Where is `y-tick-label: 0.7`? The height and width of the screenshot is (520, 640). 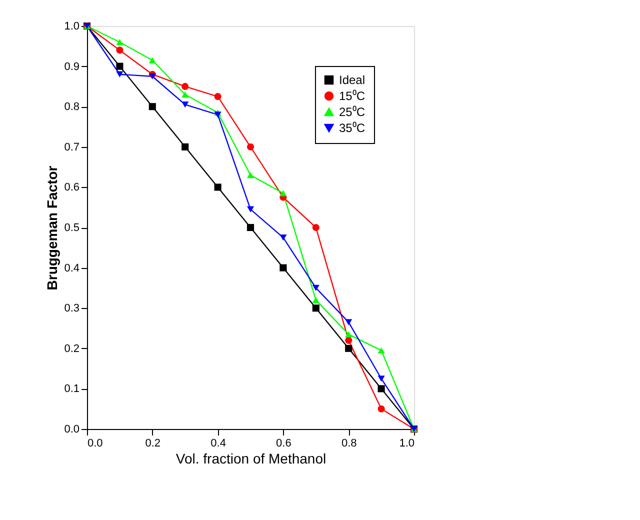 y-tick-label: 0.7 is located at coordinates (72, 147).